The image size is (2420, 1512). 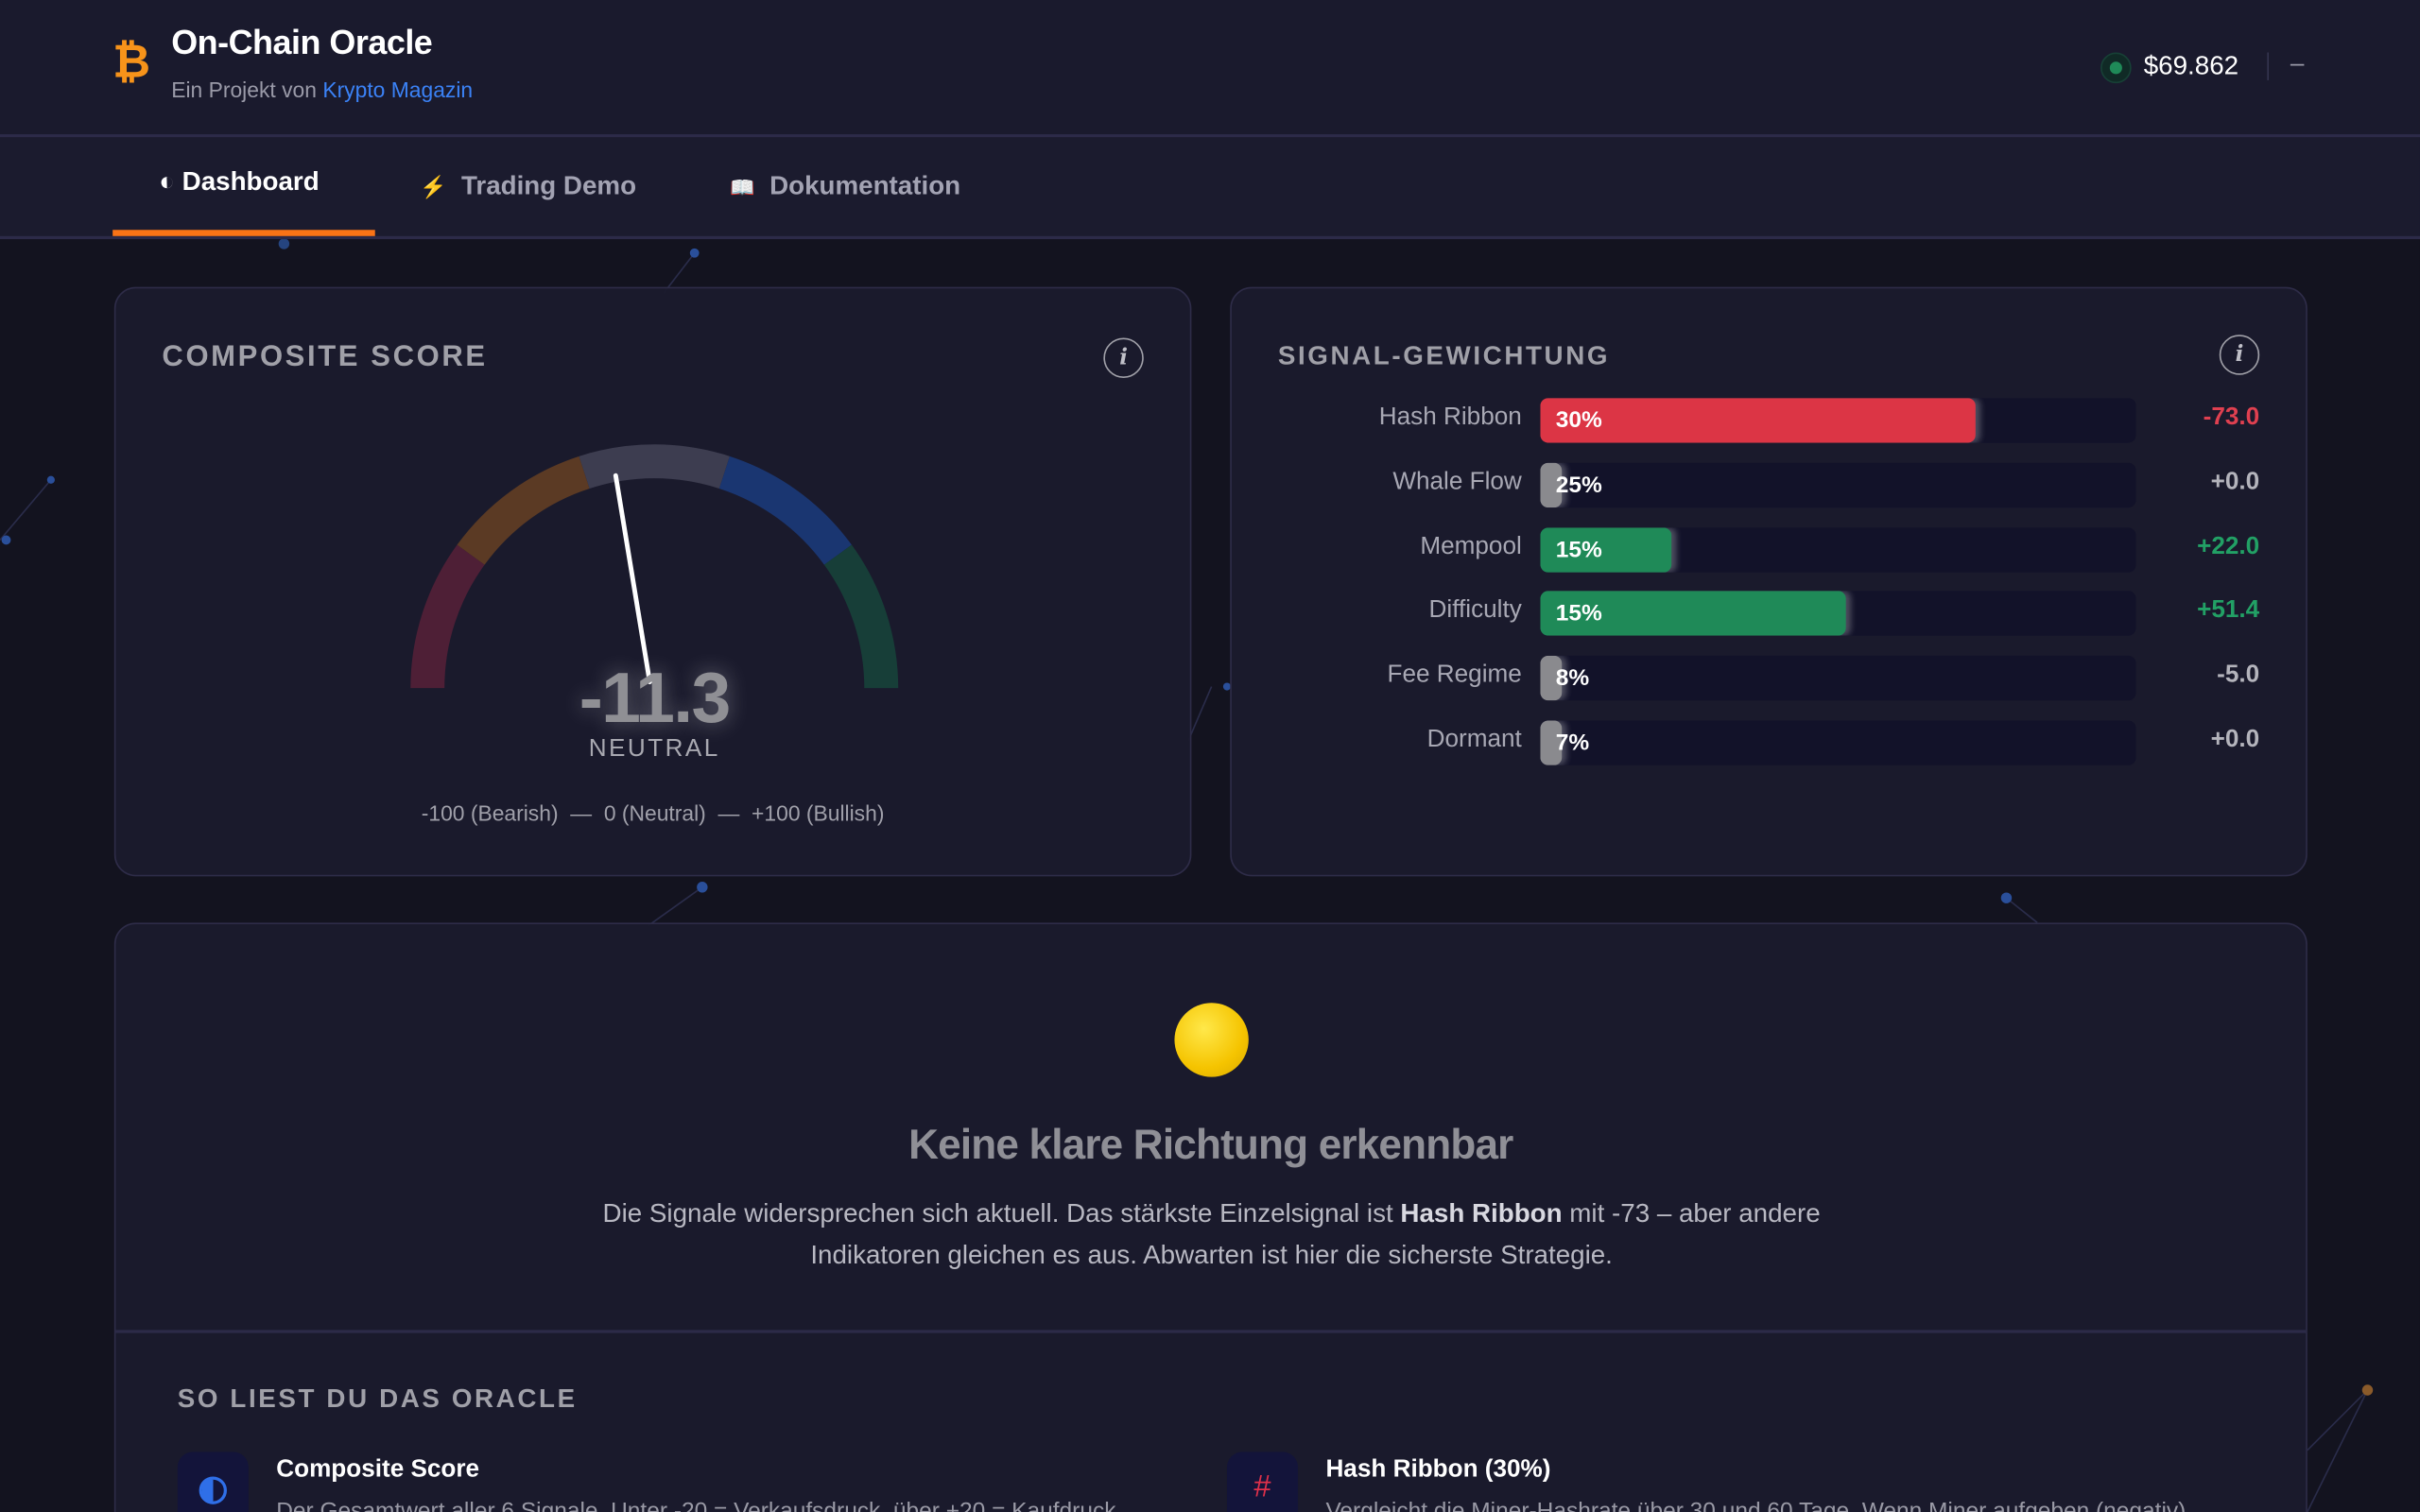 I want to click on signal-name: Difficulty, so click(x=1475, y=610).